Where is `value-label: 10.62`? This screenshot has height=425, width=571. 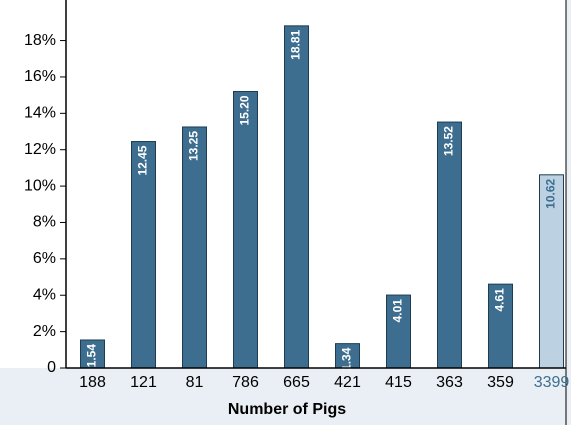 value-label: 10.62 is located at coordinates (551, 193).